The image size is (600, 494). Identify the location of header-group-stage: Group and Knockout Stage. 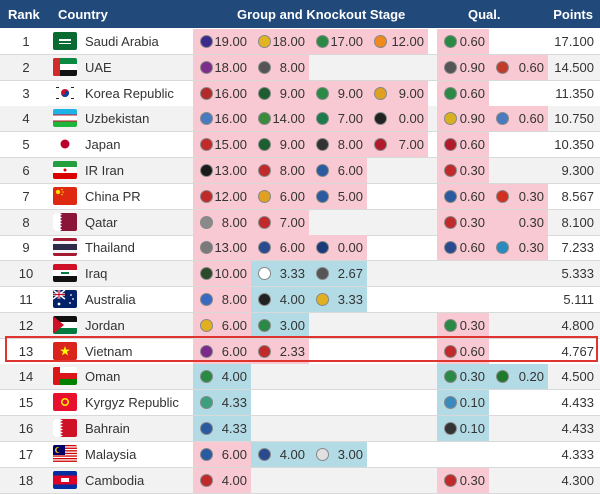
(321, 14).